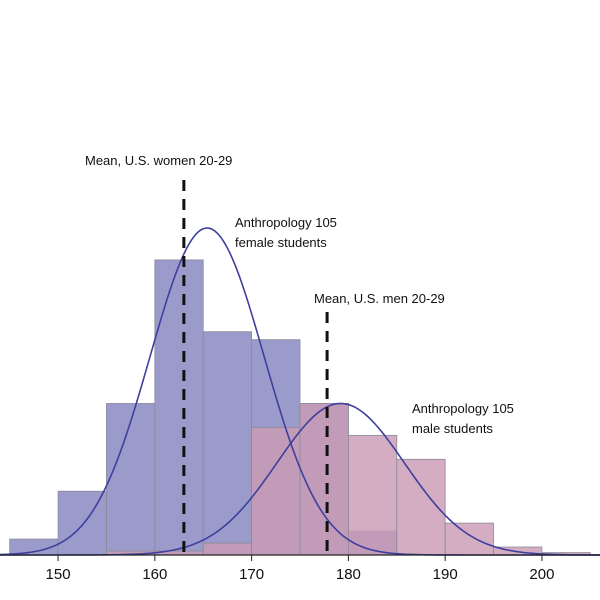 The height and width of the screenshot is (600, 600). I want to click on x-axis-ticks: 150 160 170 180 190 200, so click(300, 569).